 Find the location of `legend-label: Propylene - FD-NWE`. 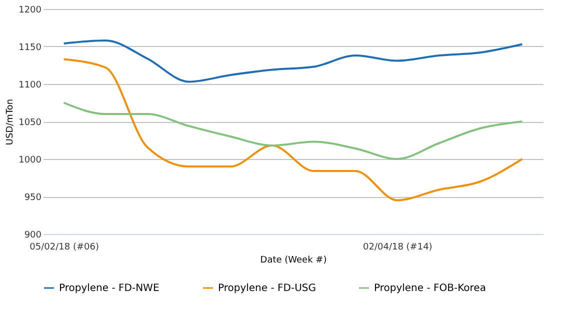

legend-label: Propylene - FD-NWE is located at coordinates (109, 288).